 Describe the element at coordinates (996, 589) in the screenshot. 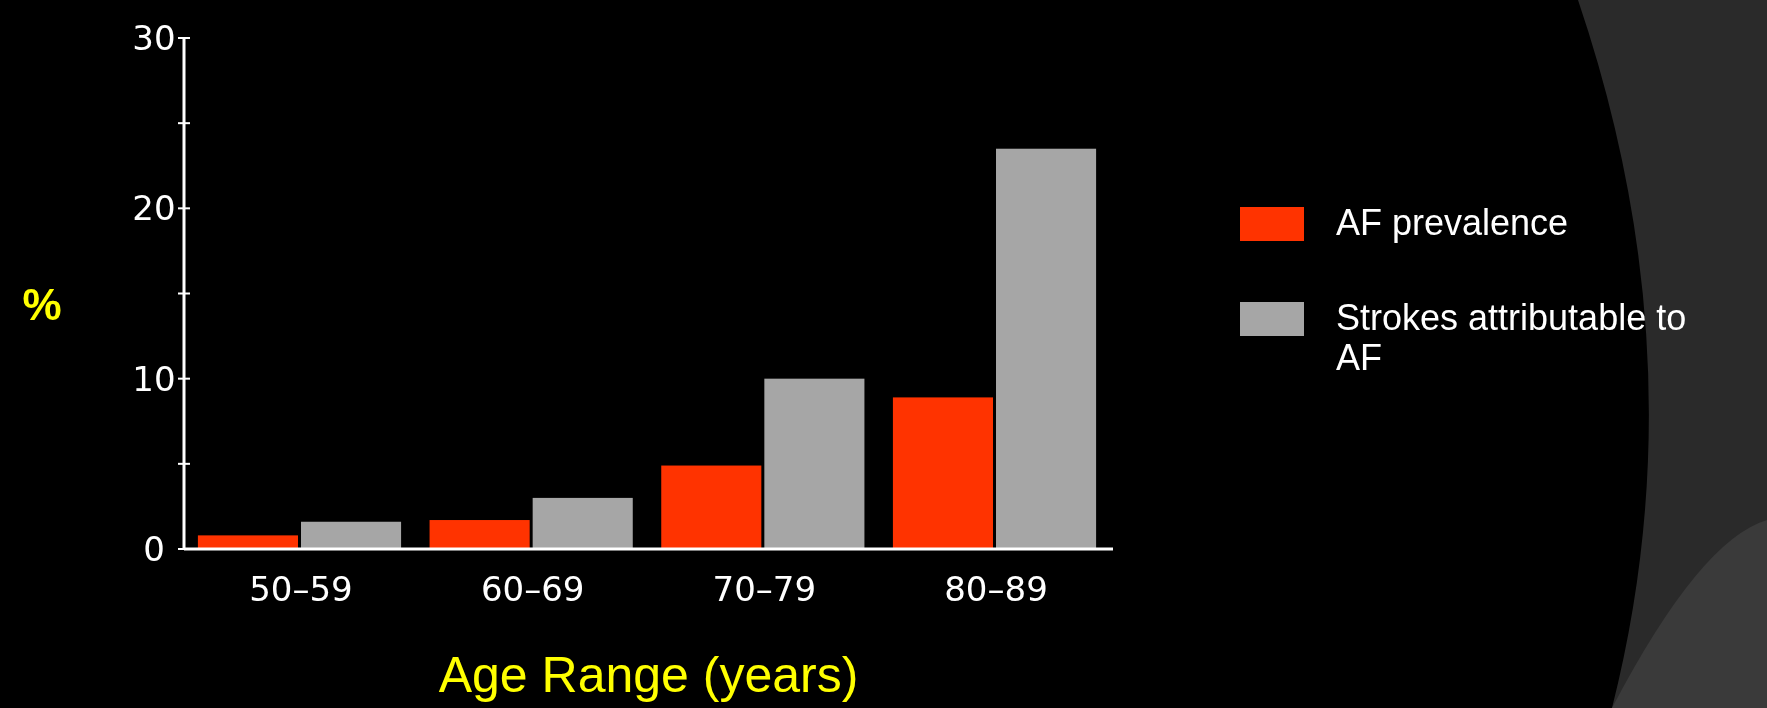

I see `x-tick-label: 80–89` at that location.